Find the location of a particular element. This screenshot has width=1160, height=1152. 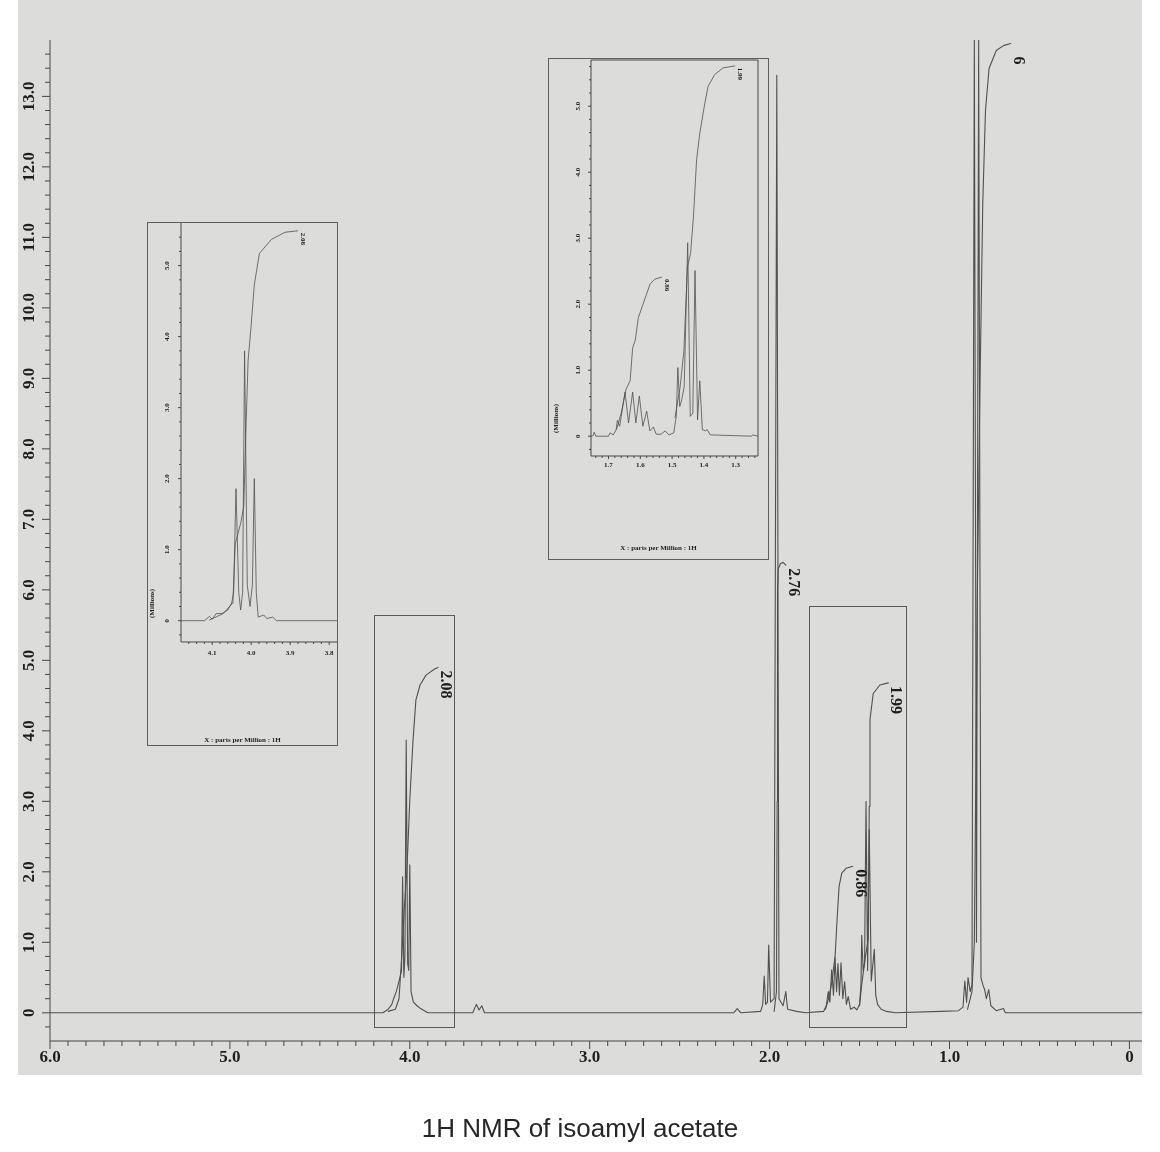

annotation: 2.76 is located at coordinates (794, 582).